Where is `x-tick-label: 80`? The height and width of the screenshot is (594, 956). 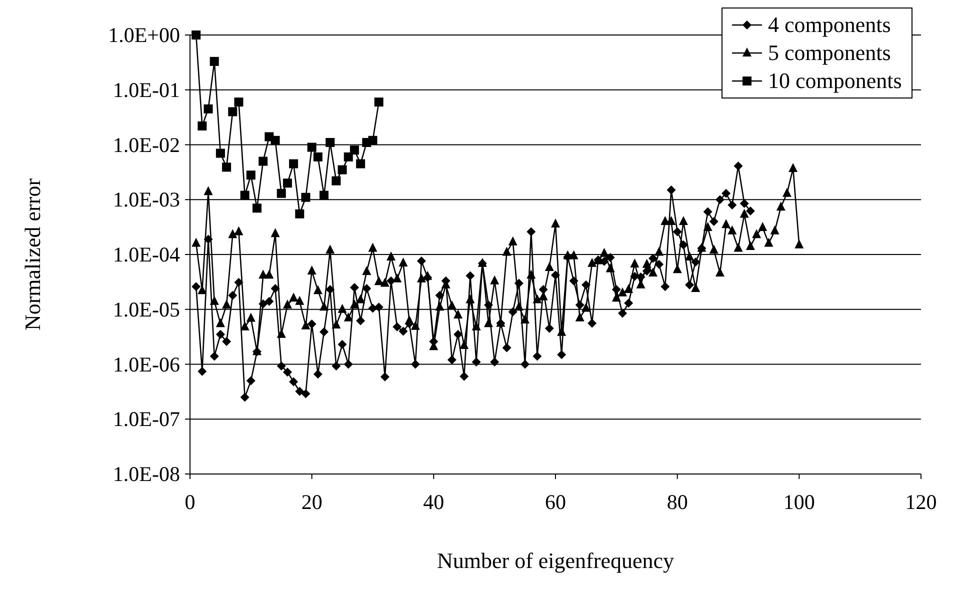 x-tick-label: 80 is located at coordinates (677, 502).